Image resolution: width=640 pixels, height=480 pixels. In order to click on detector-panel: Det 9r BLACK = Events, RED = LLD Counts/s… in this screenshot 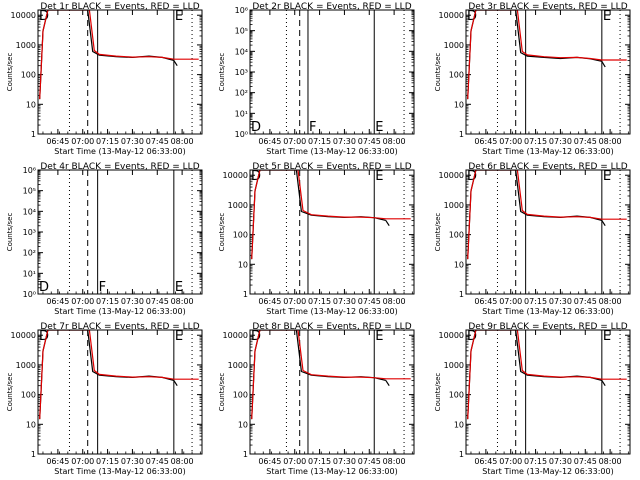, I will do `click(532, 399)`.